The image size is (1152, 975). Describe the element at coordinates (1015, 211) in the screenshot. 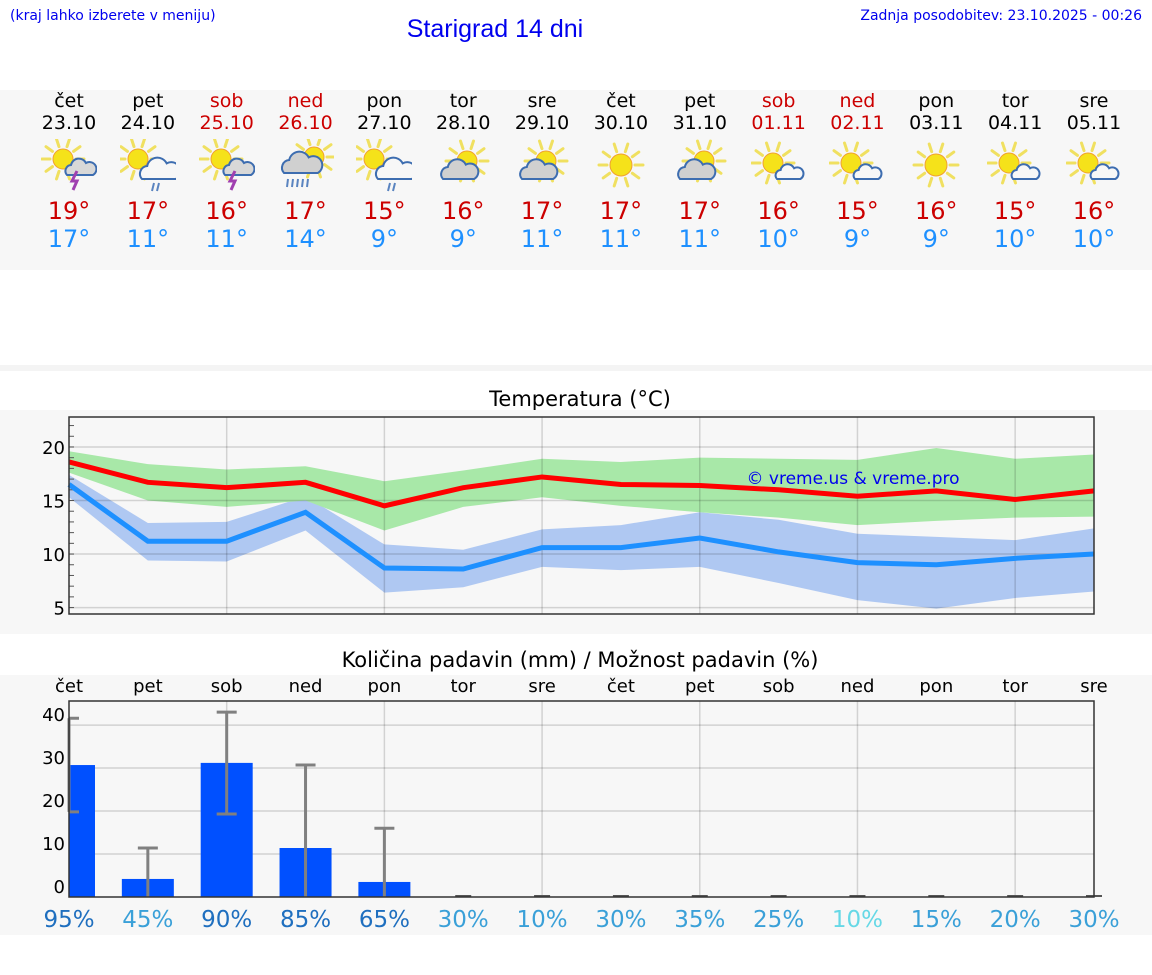

I see `max-temperature: 15°` at that location.